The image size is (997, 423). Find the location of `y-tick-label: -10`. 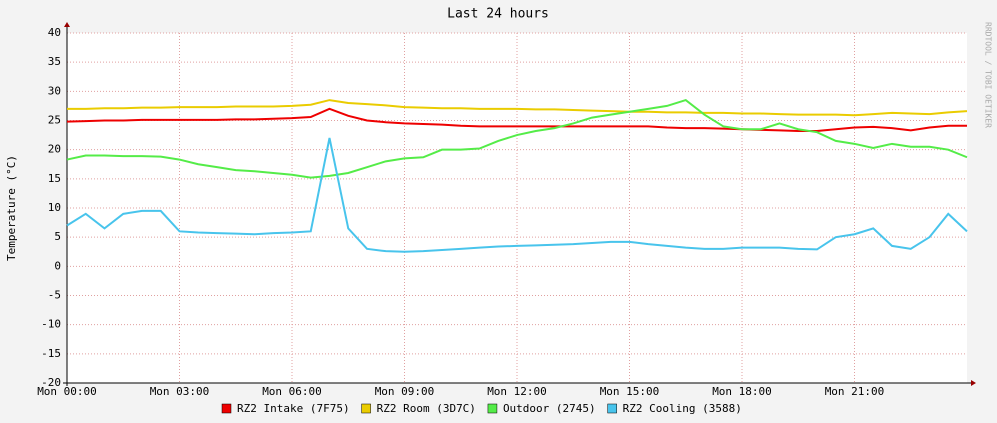

y-tick-label: -10 is located at coordinates (51, 324).